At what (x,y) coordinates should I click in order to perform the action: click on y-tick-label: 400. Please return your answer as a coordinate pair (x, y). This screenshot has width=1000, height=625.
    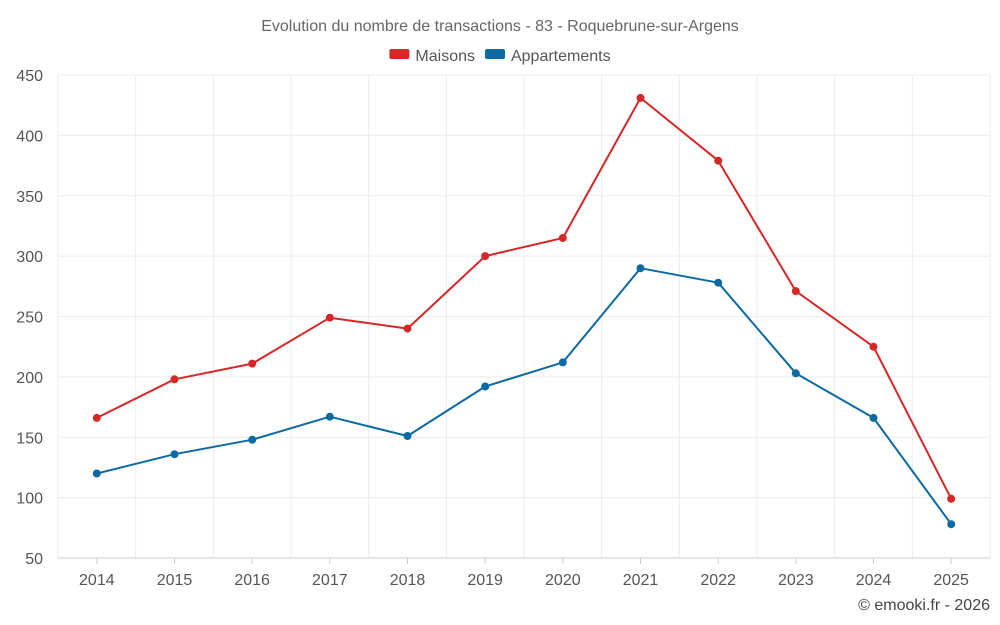
    Looking at the image, I should click on (29, 136).